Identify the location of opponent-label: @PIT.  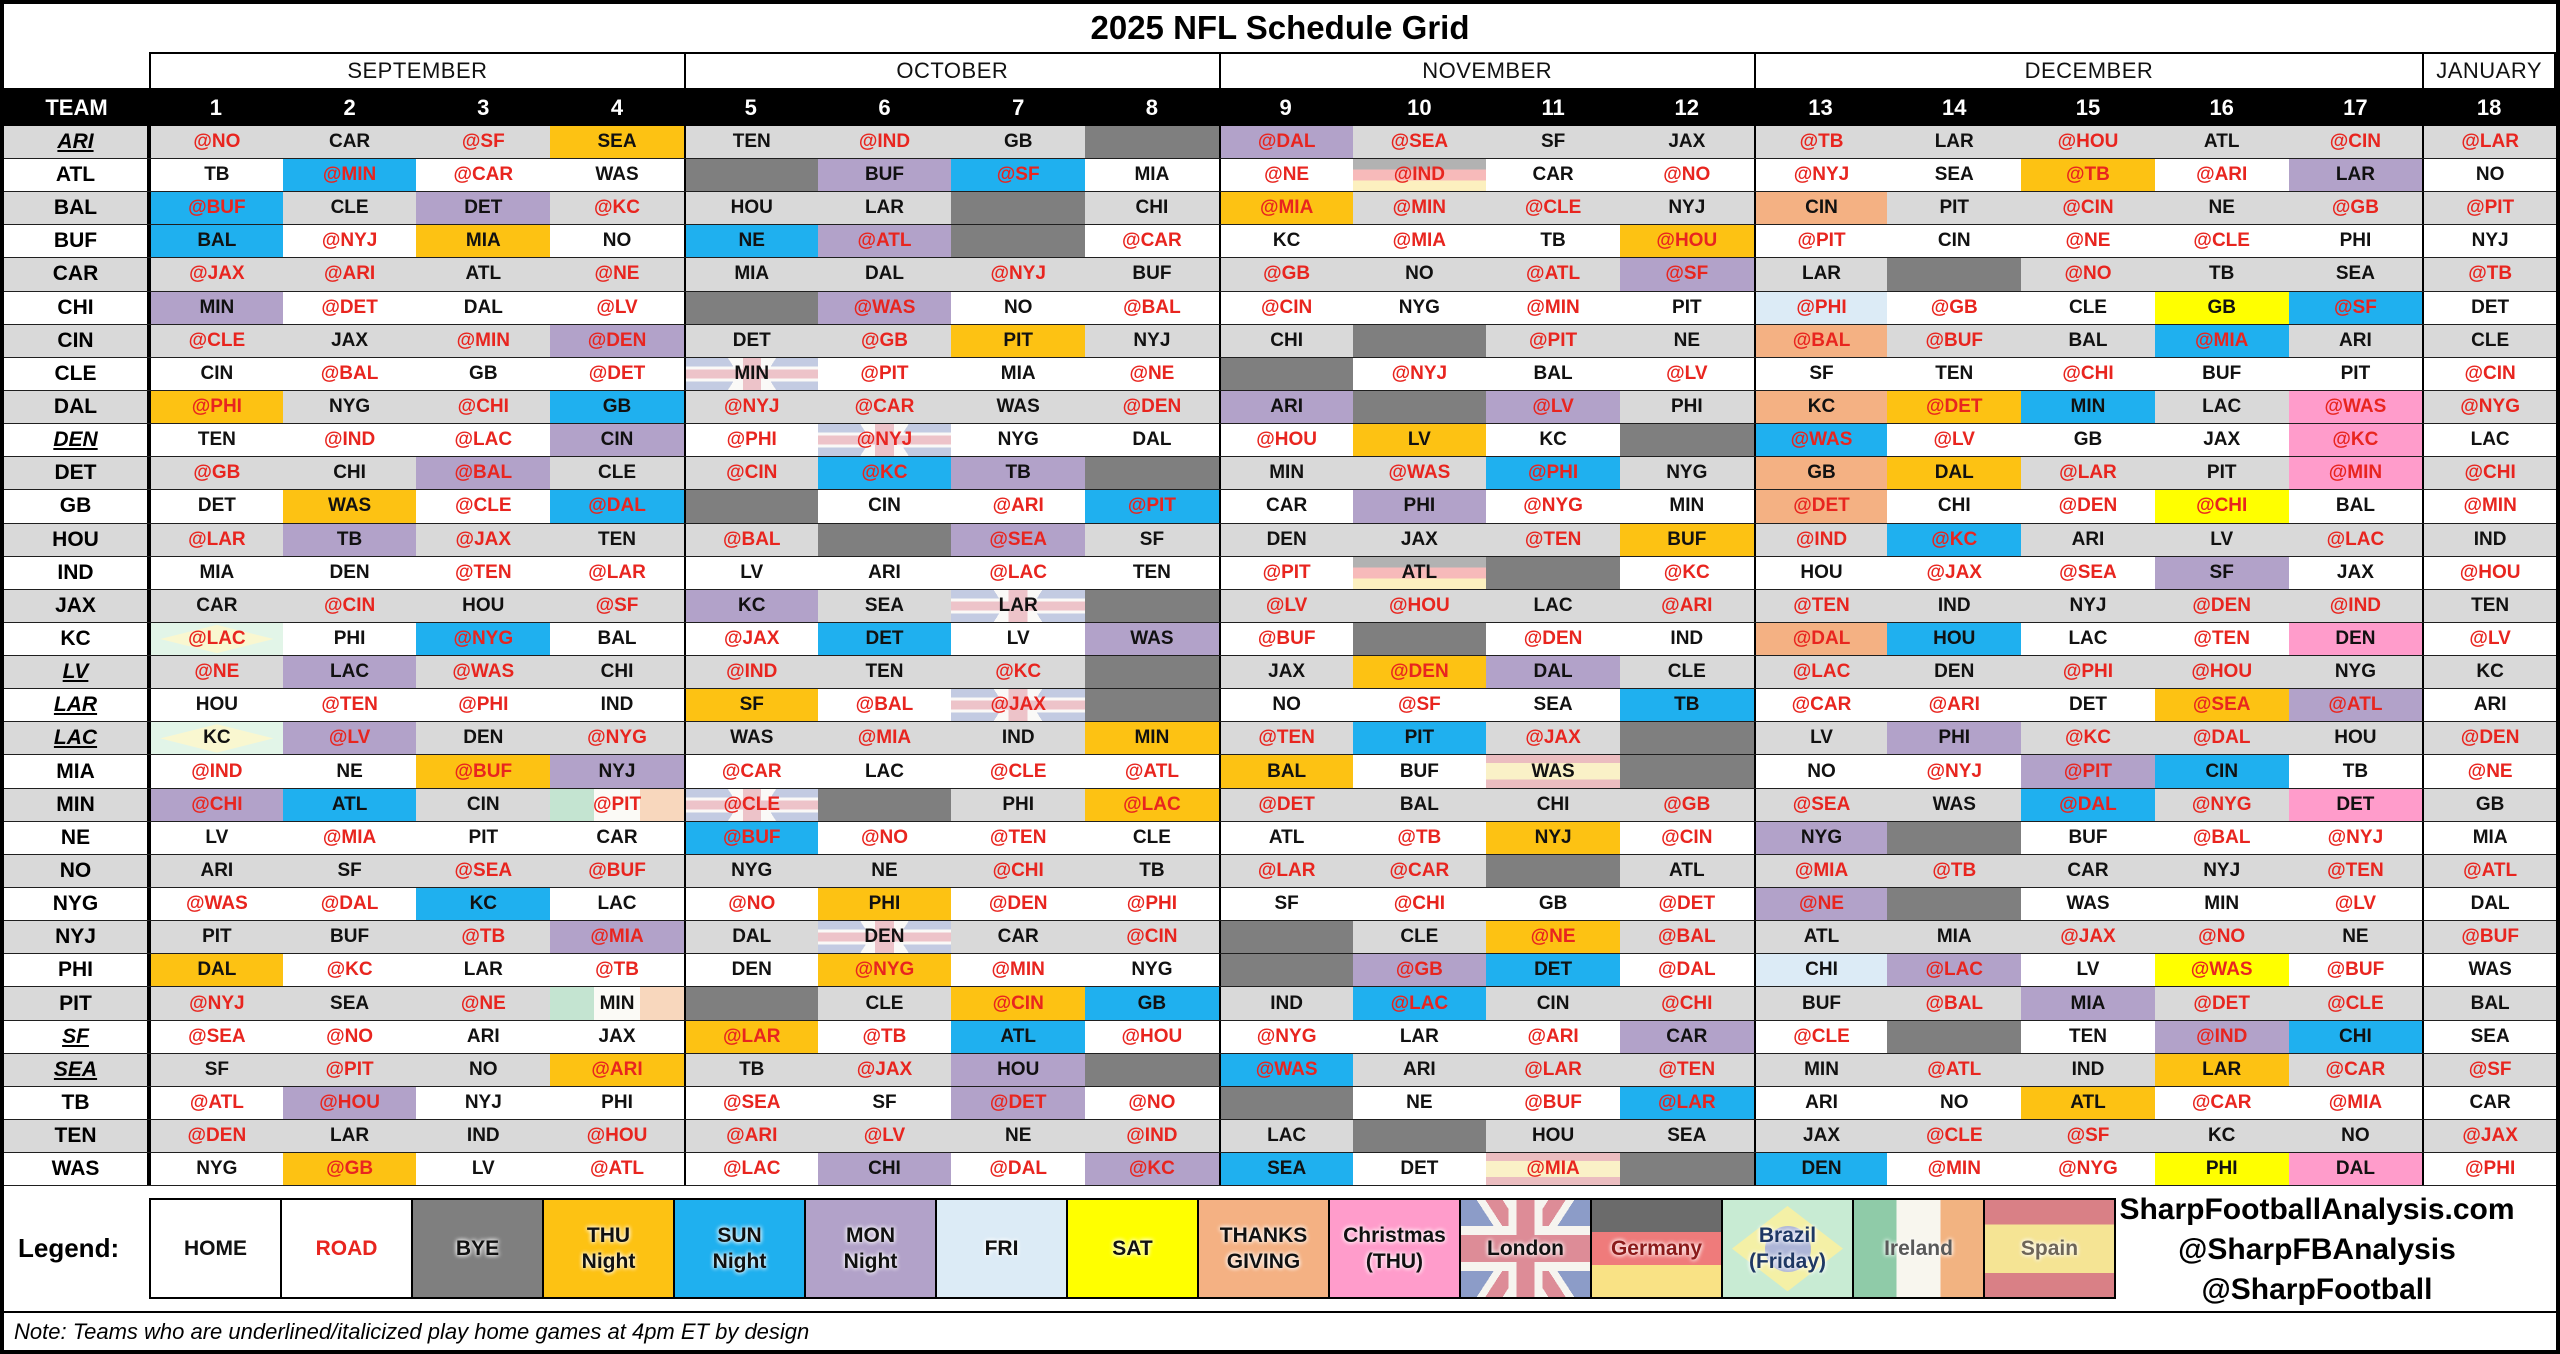
(1286, 572).